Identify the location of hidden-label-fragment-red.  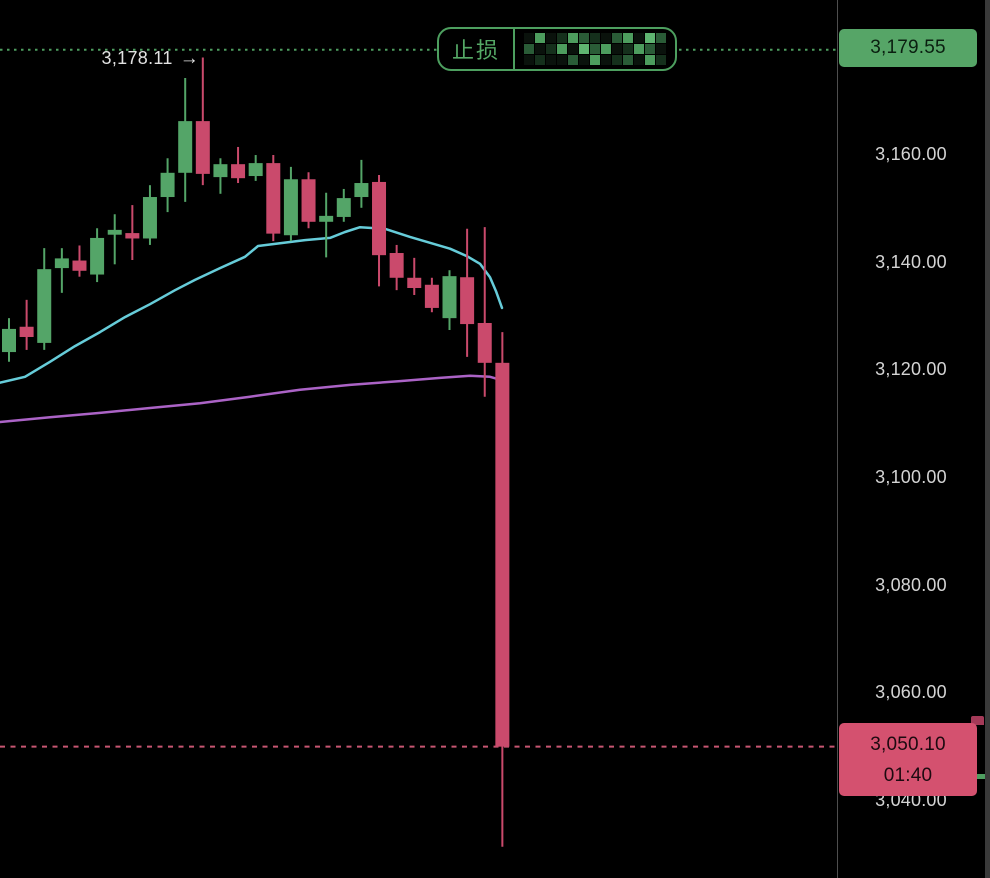
(977, 720).